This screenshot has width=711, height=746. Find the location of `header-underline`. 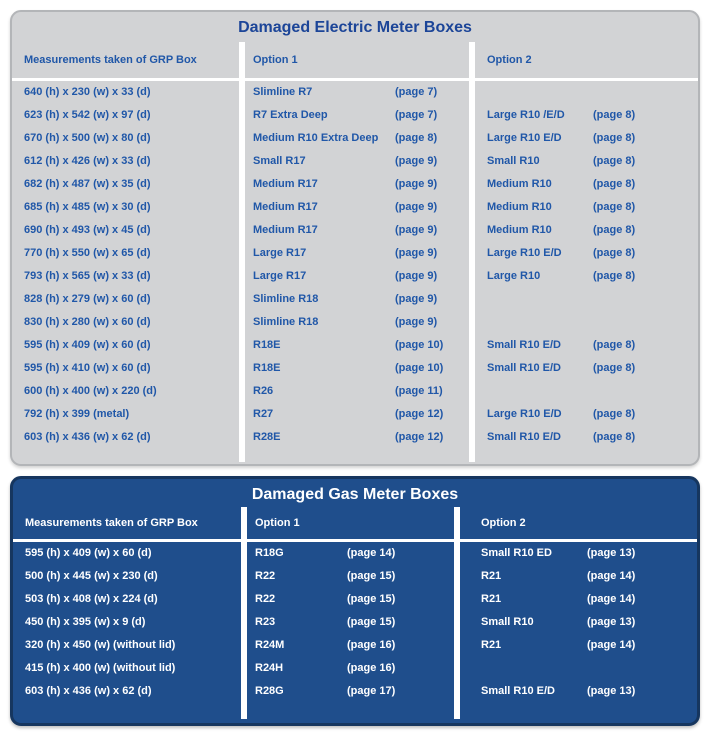

header-underline is located at coordinates (355, 79).